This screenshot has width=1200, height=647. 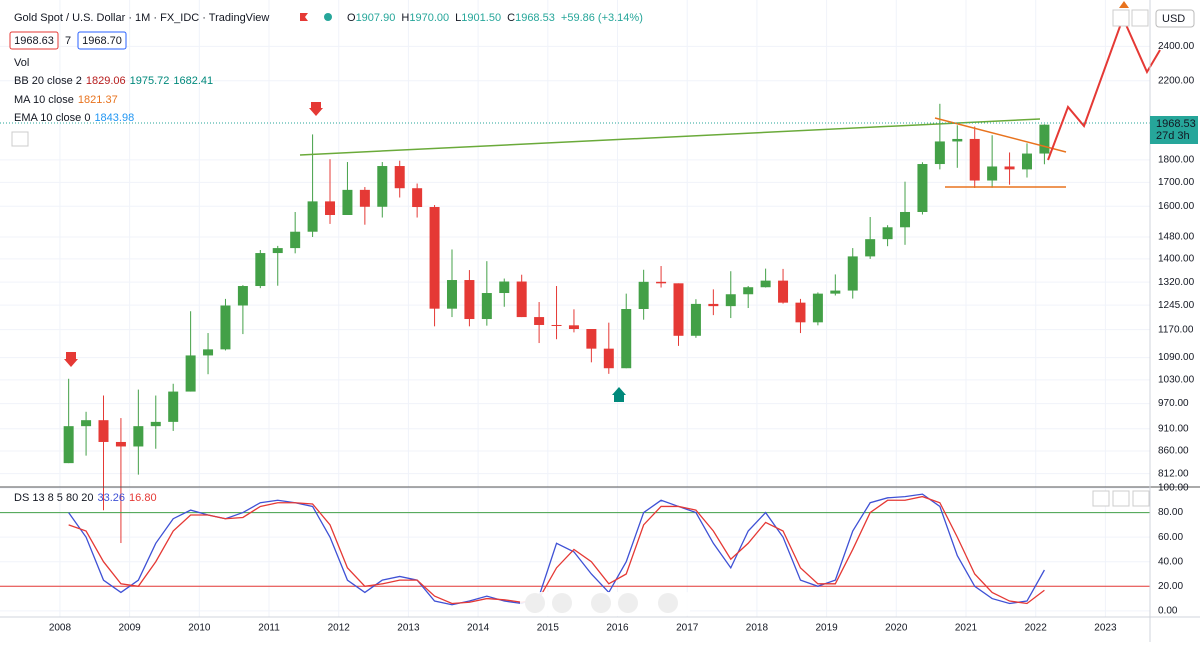 I want to click on buy-price: 1968.70, so click(x=102, y=41).